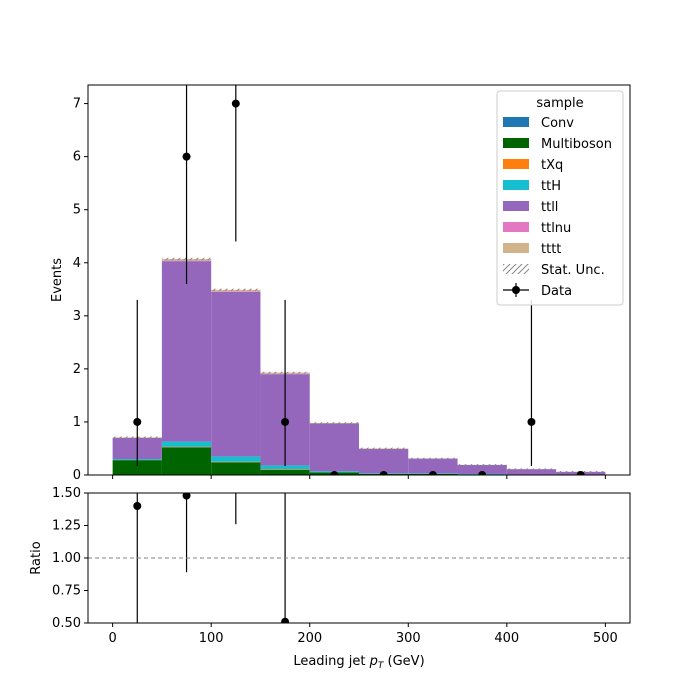 This screenshot has height=700, width=700. Describe the element at coordinates (77, 104) in the screenshot. I see `main-ytick-label: 7` at that location.